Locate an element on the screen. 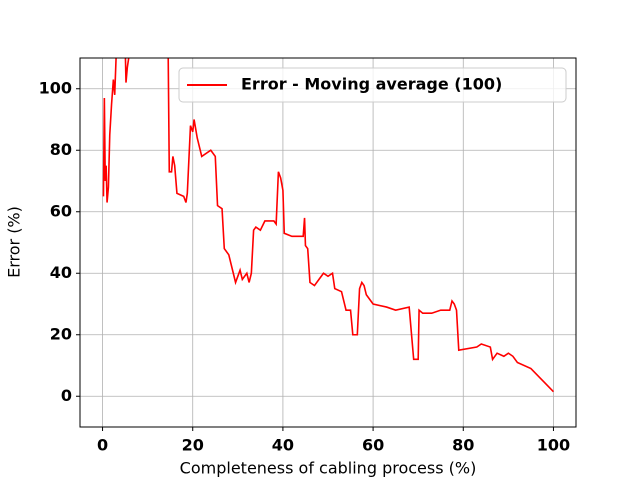 Image resolution: width=640 pixels, height=480 pixels. y-tick-label: 20 is located at coordinates (61, 333).